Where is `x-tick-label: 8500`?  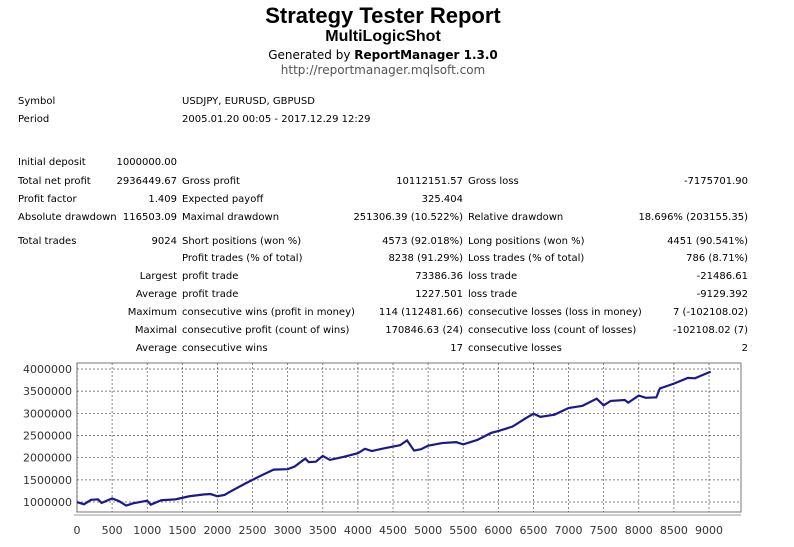
x-tick-label: 8500 is located at coordinates (674, 530).